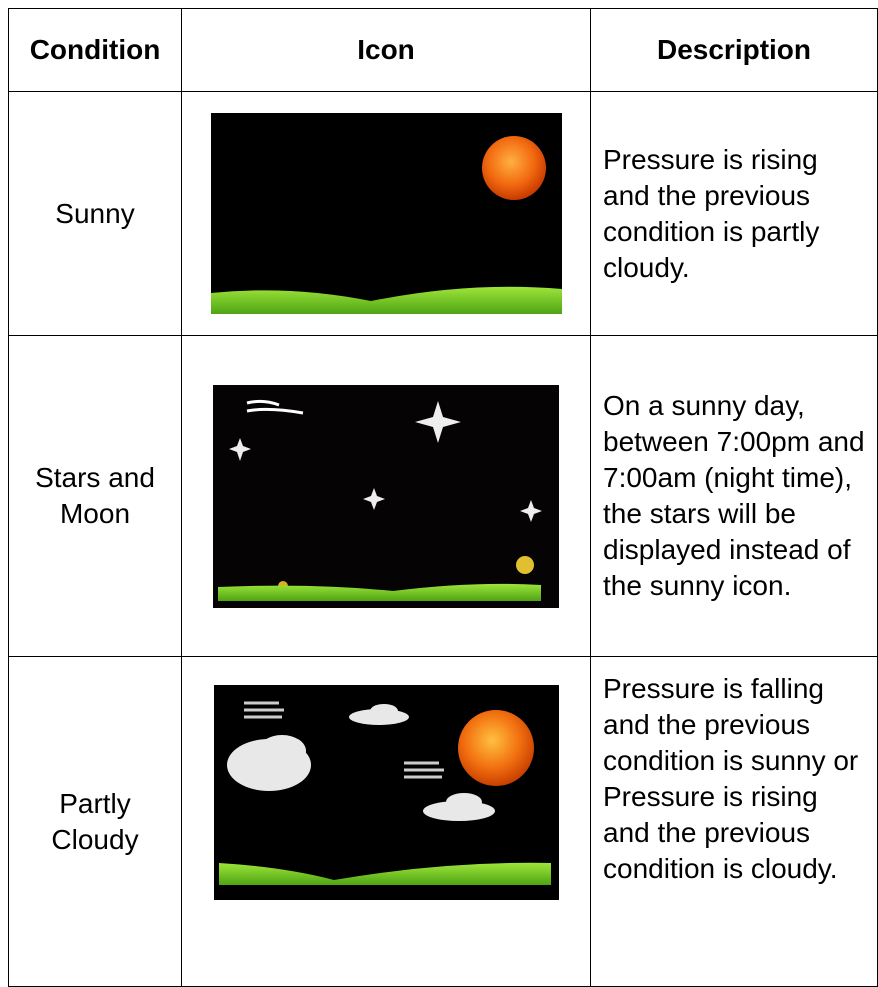 Image resolution: width=878 pixels, height=987 pixels. I want to click on partly-cloudy-icon, so click(386, 792).